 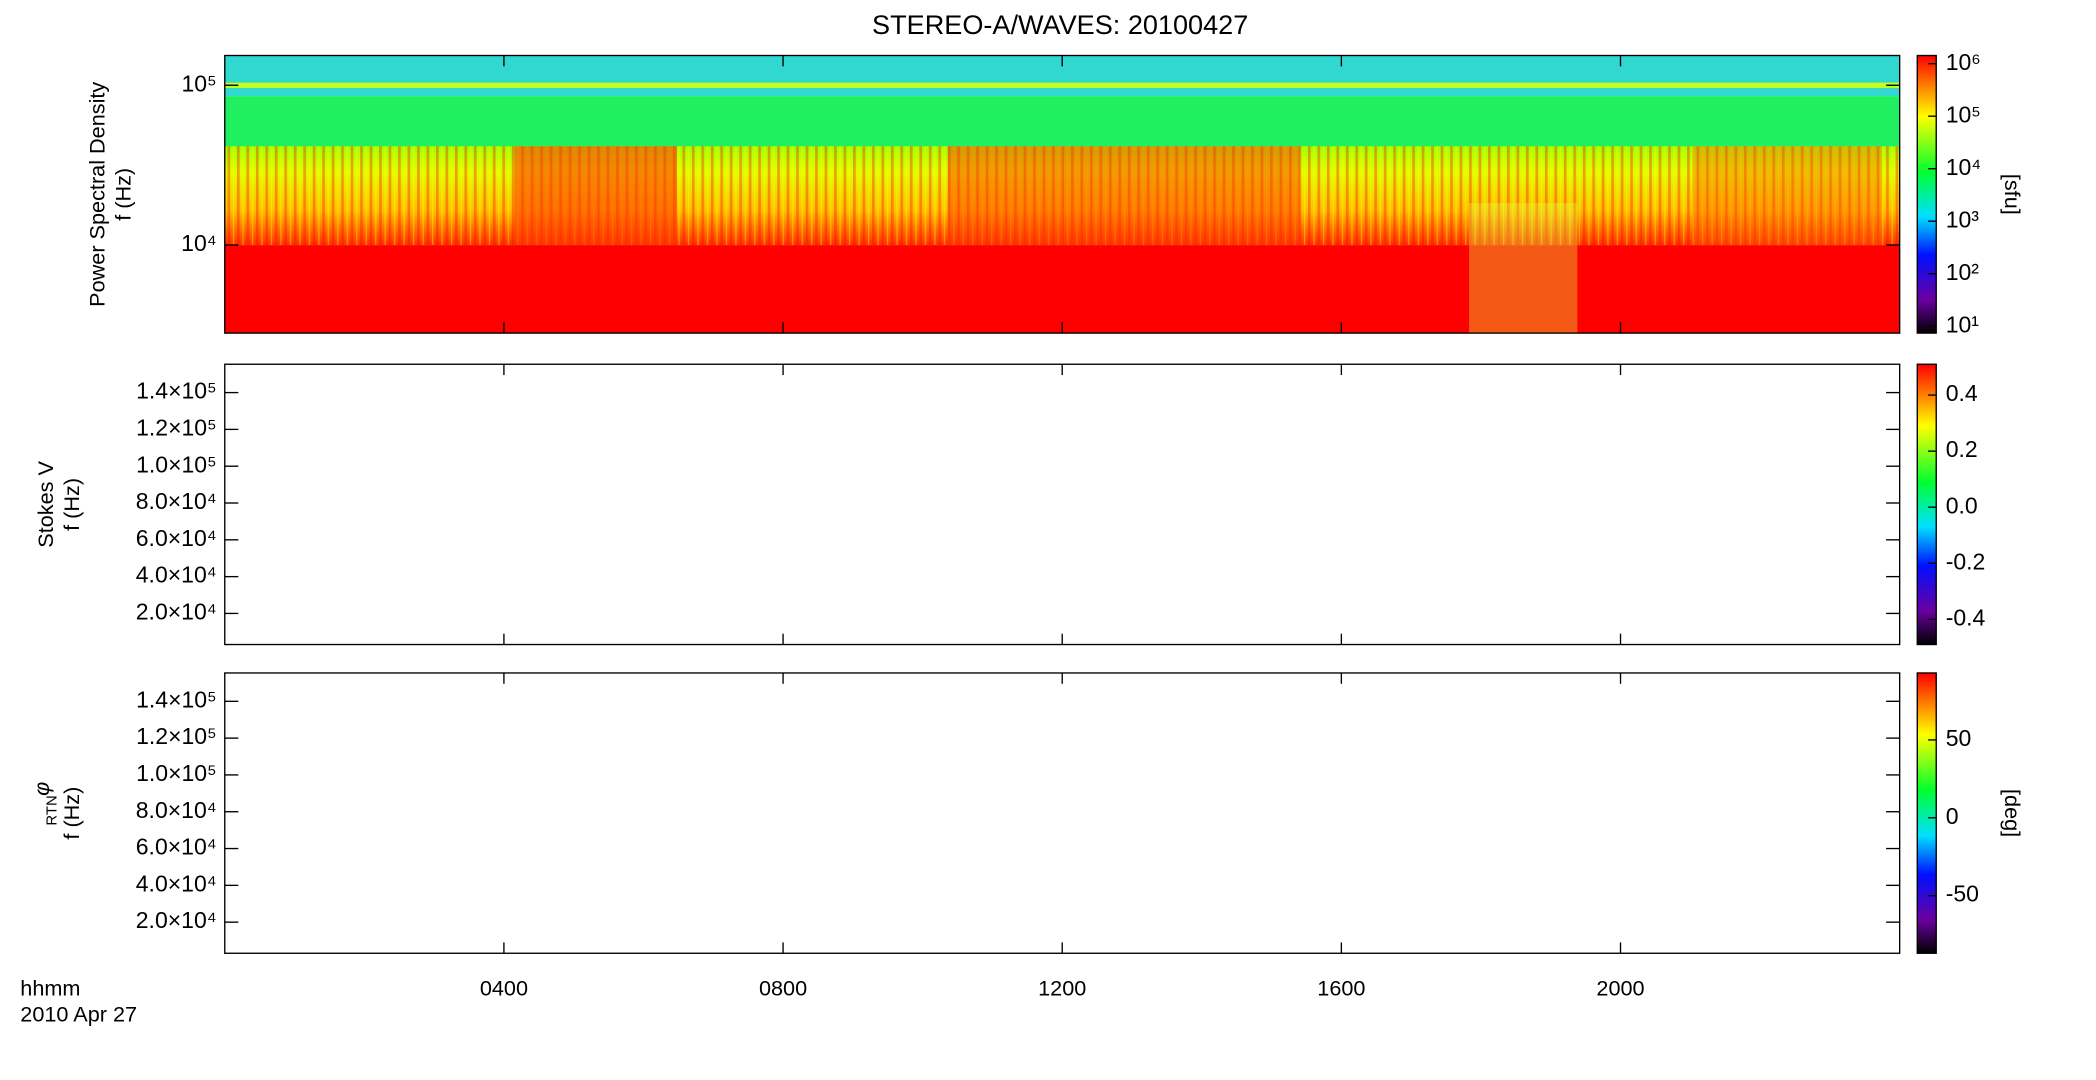 What do you see at coordinates (53, 810) in the screenshot?
I see `y-axis-label: RTN` at bounding box center [53, 810].